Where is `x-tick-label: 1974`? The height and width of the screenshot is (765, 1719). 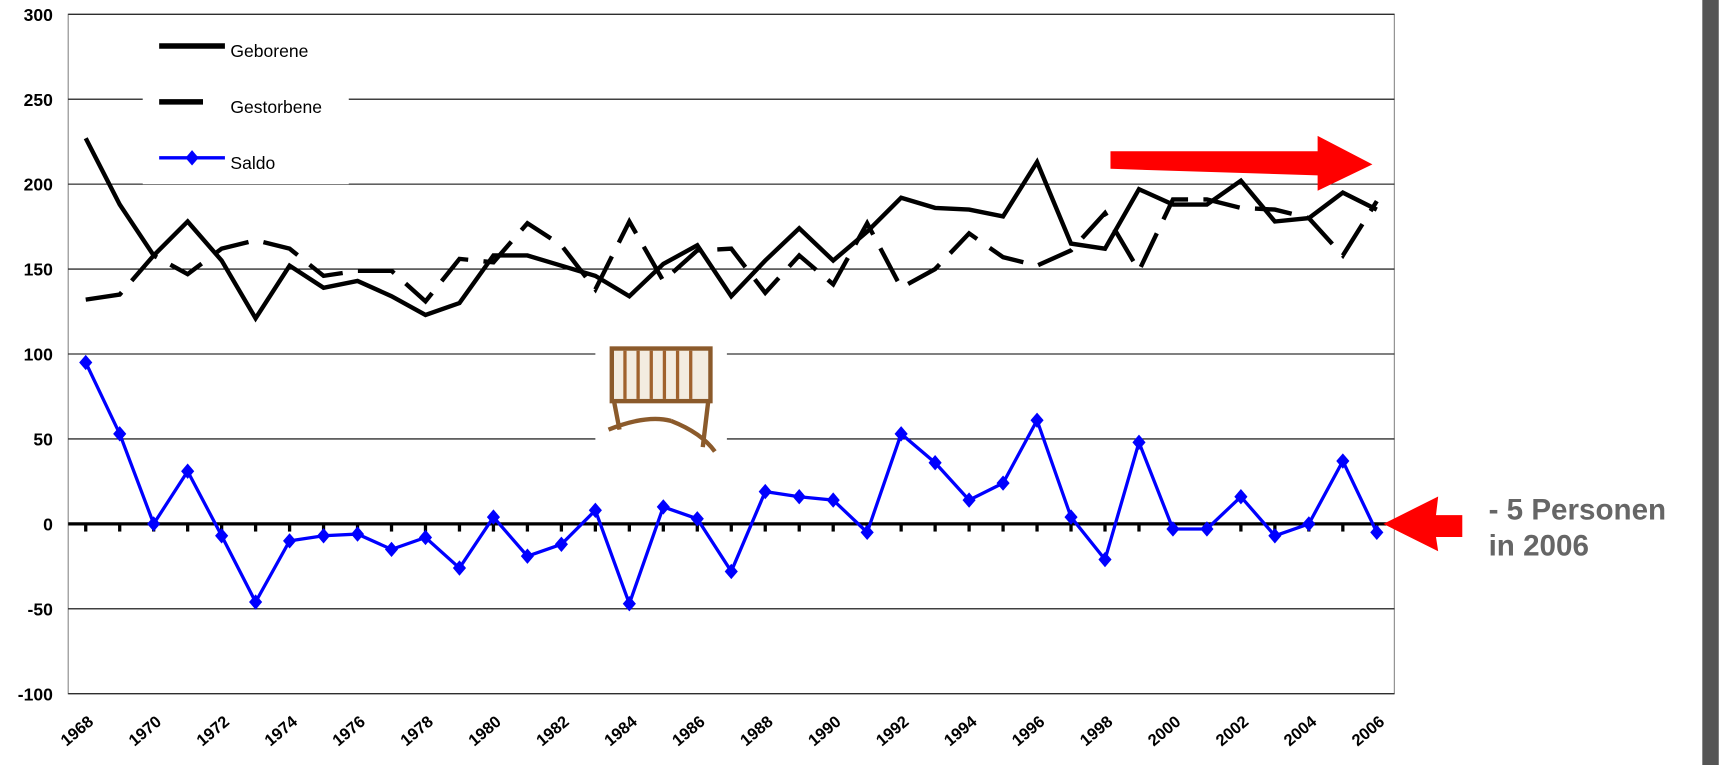
x-tick-label: 1974 is located at coordinates (281, 731).